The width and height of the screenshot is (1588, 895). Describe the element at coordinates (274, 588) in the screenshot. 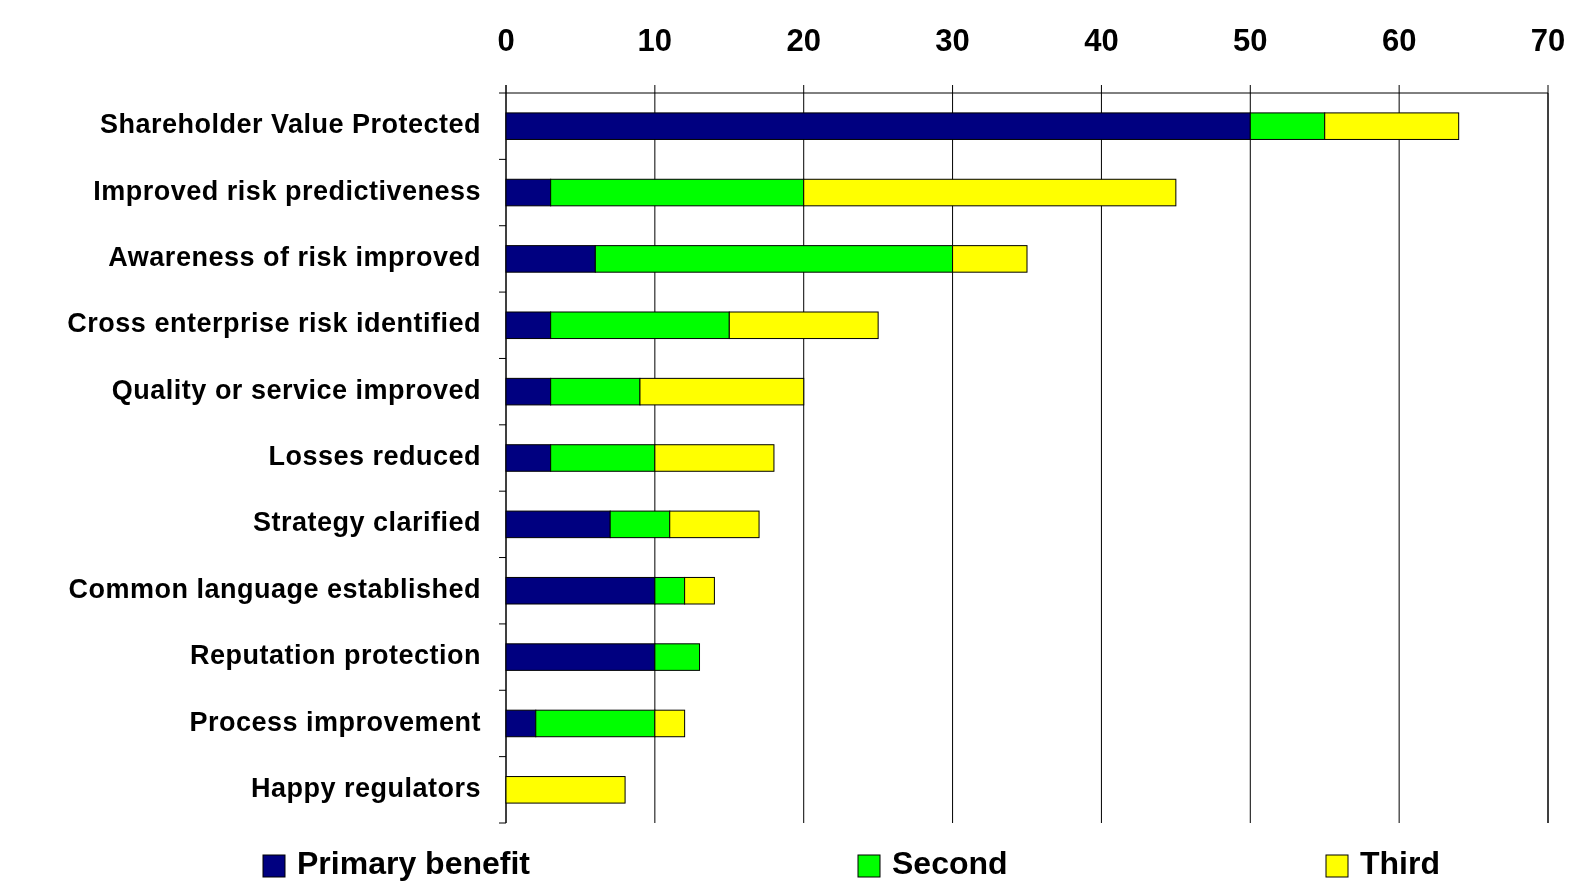

I see `y-tick-label: Common language established` at that location.